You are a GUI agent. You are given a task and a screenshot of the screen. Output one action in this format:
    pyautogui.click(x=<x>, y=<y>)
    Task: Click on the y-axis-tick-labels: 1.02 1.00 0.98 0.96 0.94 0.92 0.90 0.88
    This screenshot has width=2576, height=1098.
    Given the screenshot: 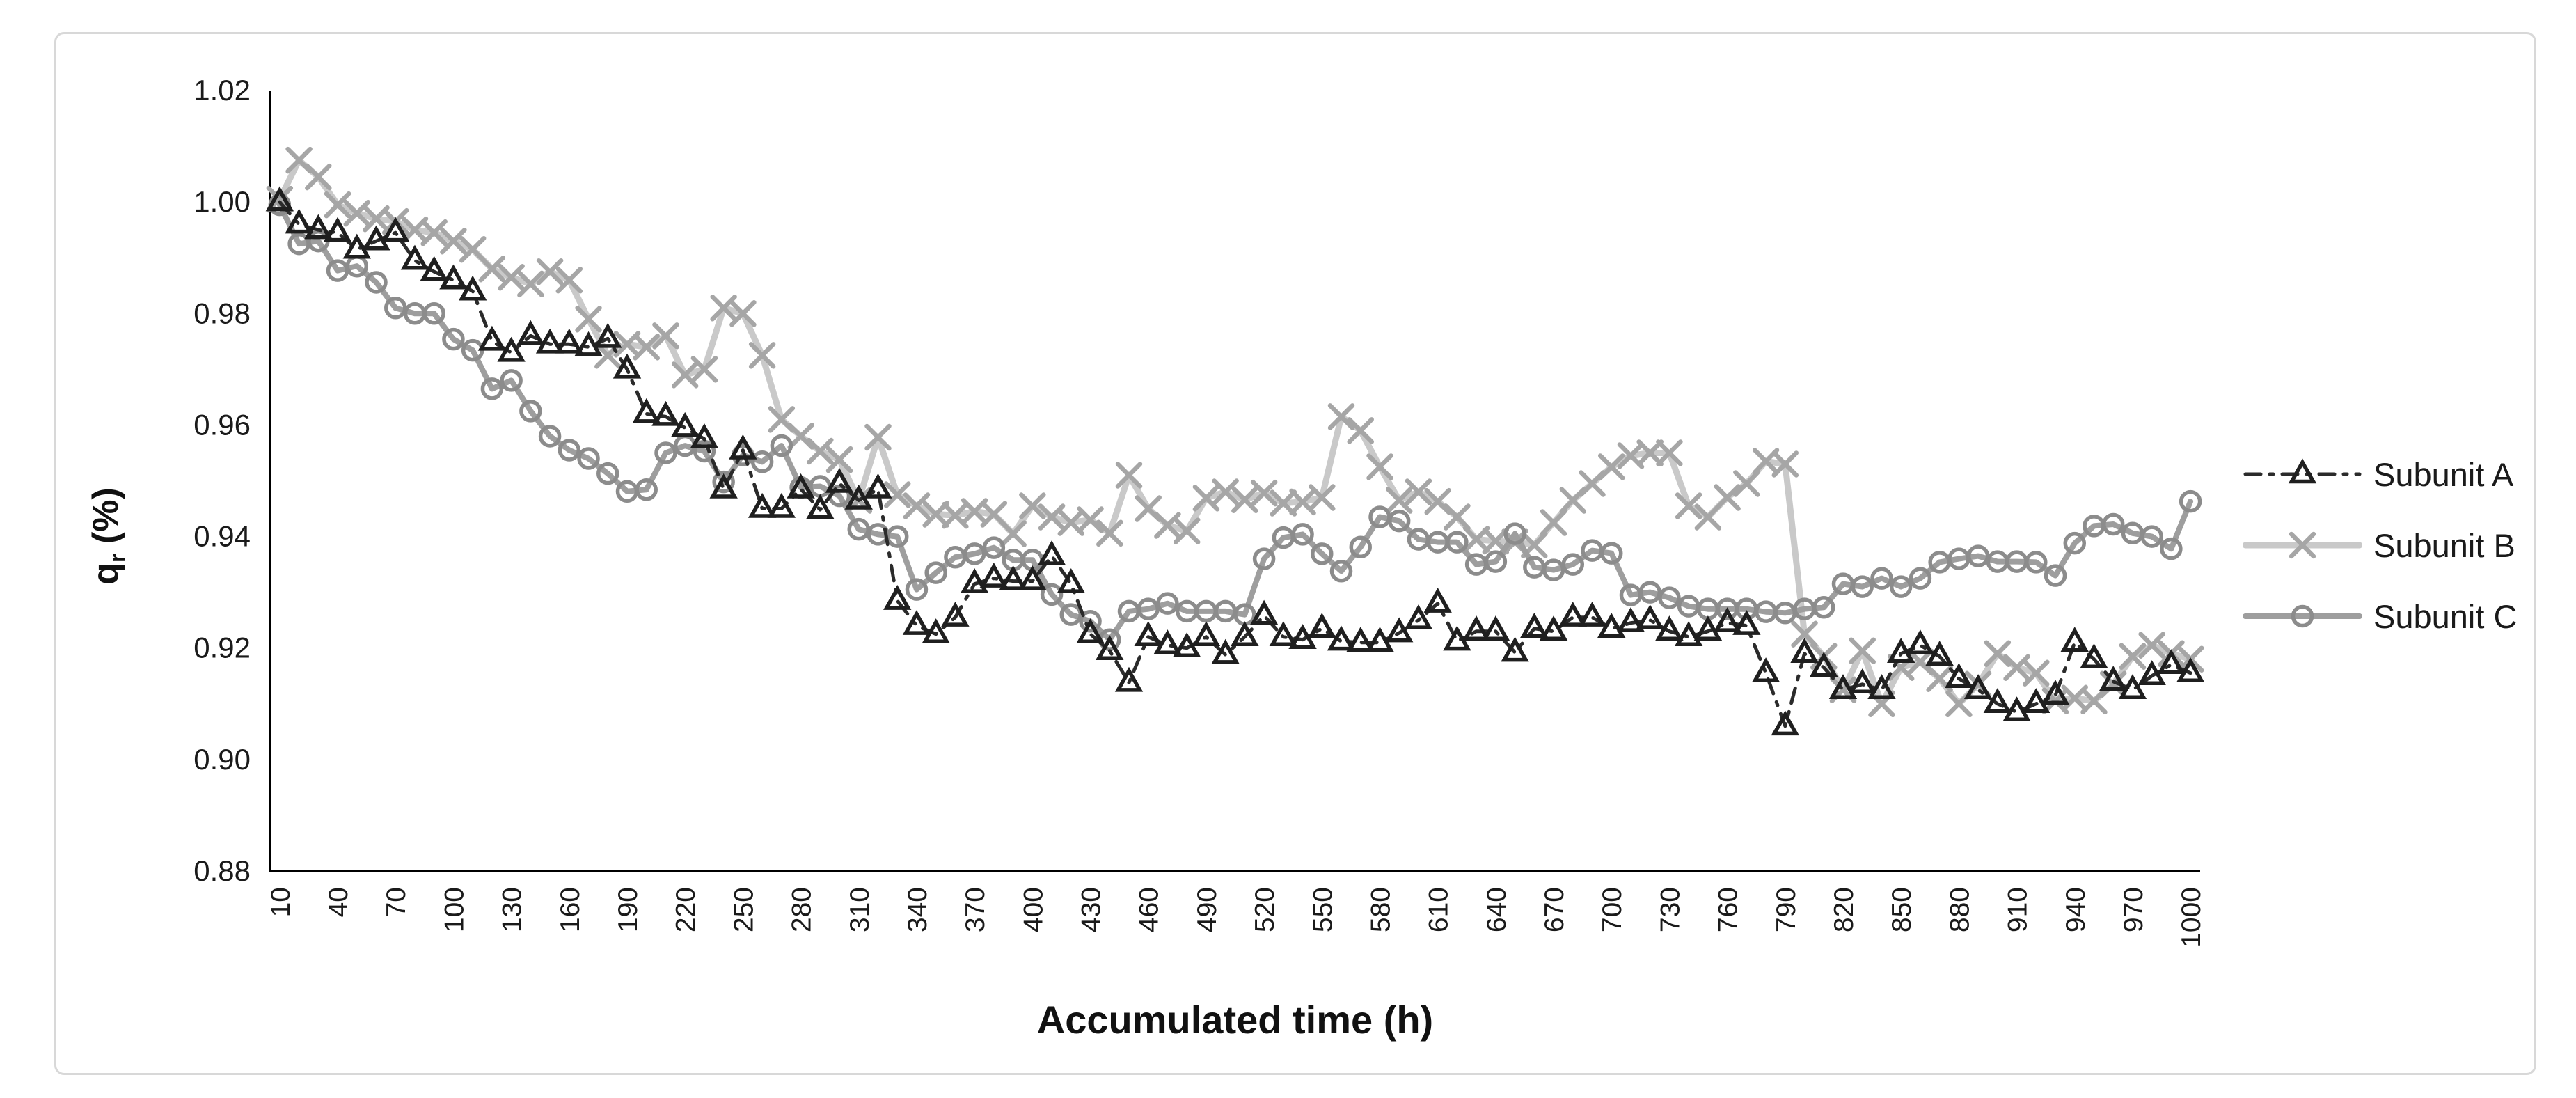 What is the action you would take?
    pyautogui.click(x=222, y=480)
    